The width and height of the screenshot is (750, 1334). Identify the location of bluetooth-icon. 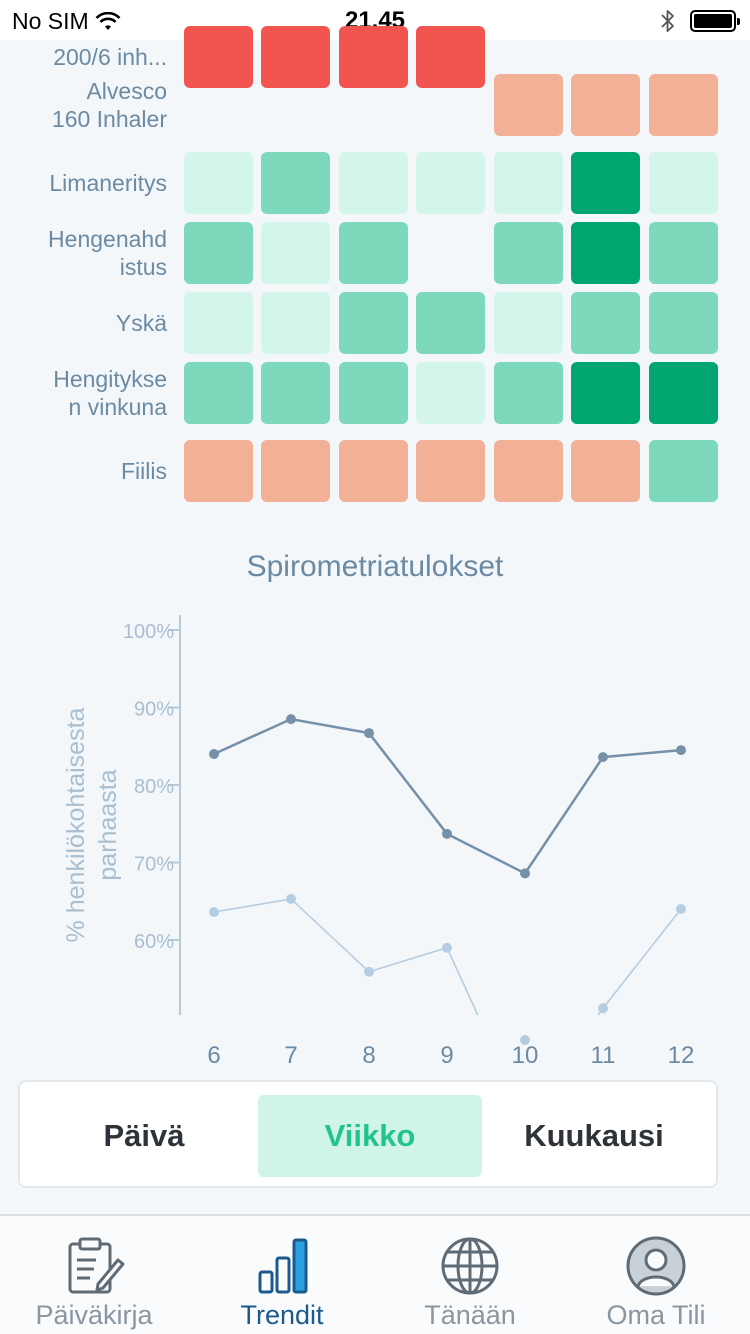
(667, 21).